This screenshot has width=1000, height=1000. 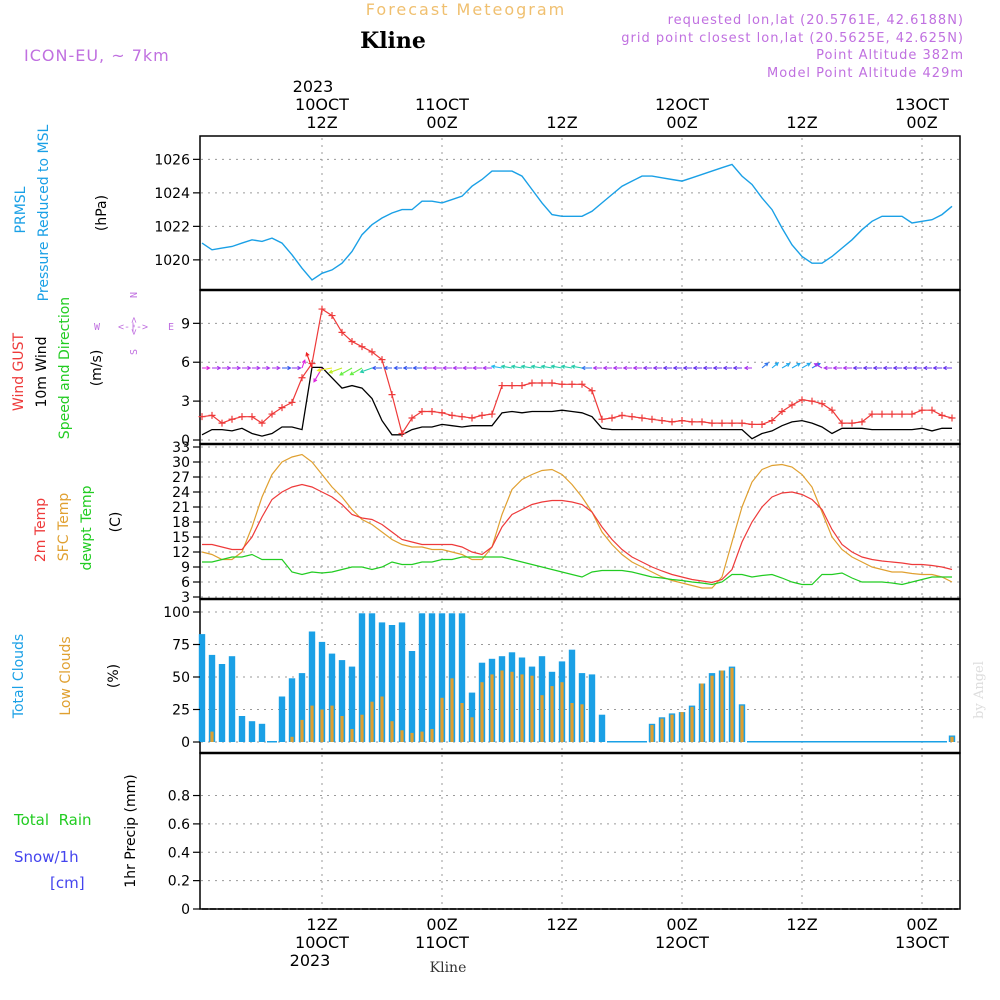 I want to click on wind-dir-label: Speed and Direction, so click(x=65, y=368).